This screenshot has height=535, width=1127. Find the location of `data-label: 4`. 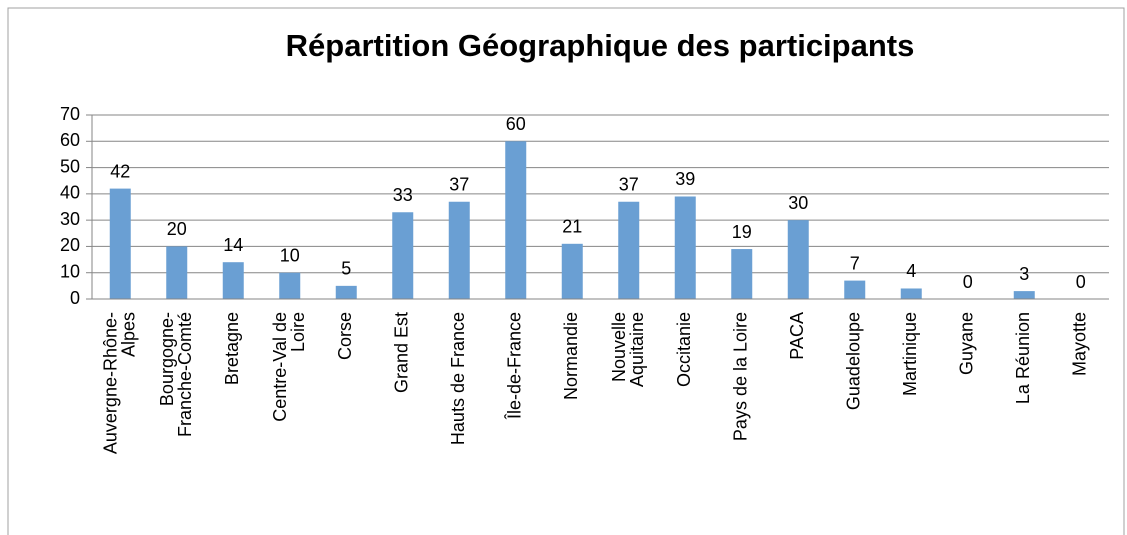

data-label: 4 is located at coordinates (911, 271).